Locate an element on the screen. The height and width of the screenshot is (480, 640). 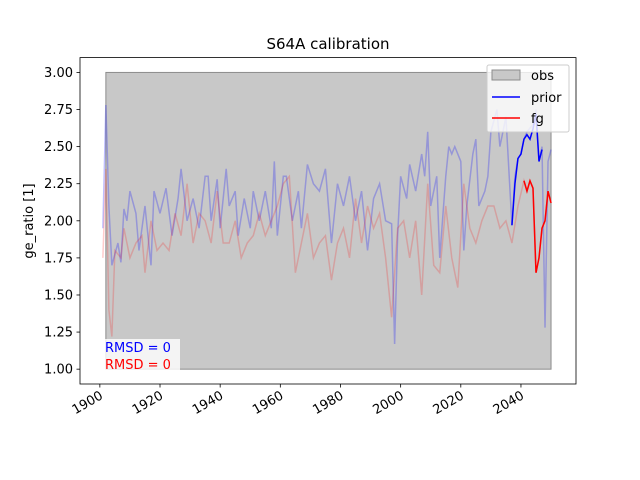
y-tick-label: 2.25 is located at coordinates (58, 184).